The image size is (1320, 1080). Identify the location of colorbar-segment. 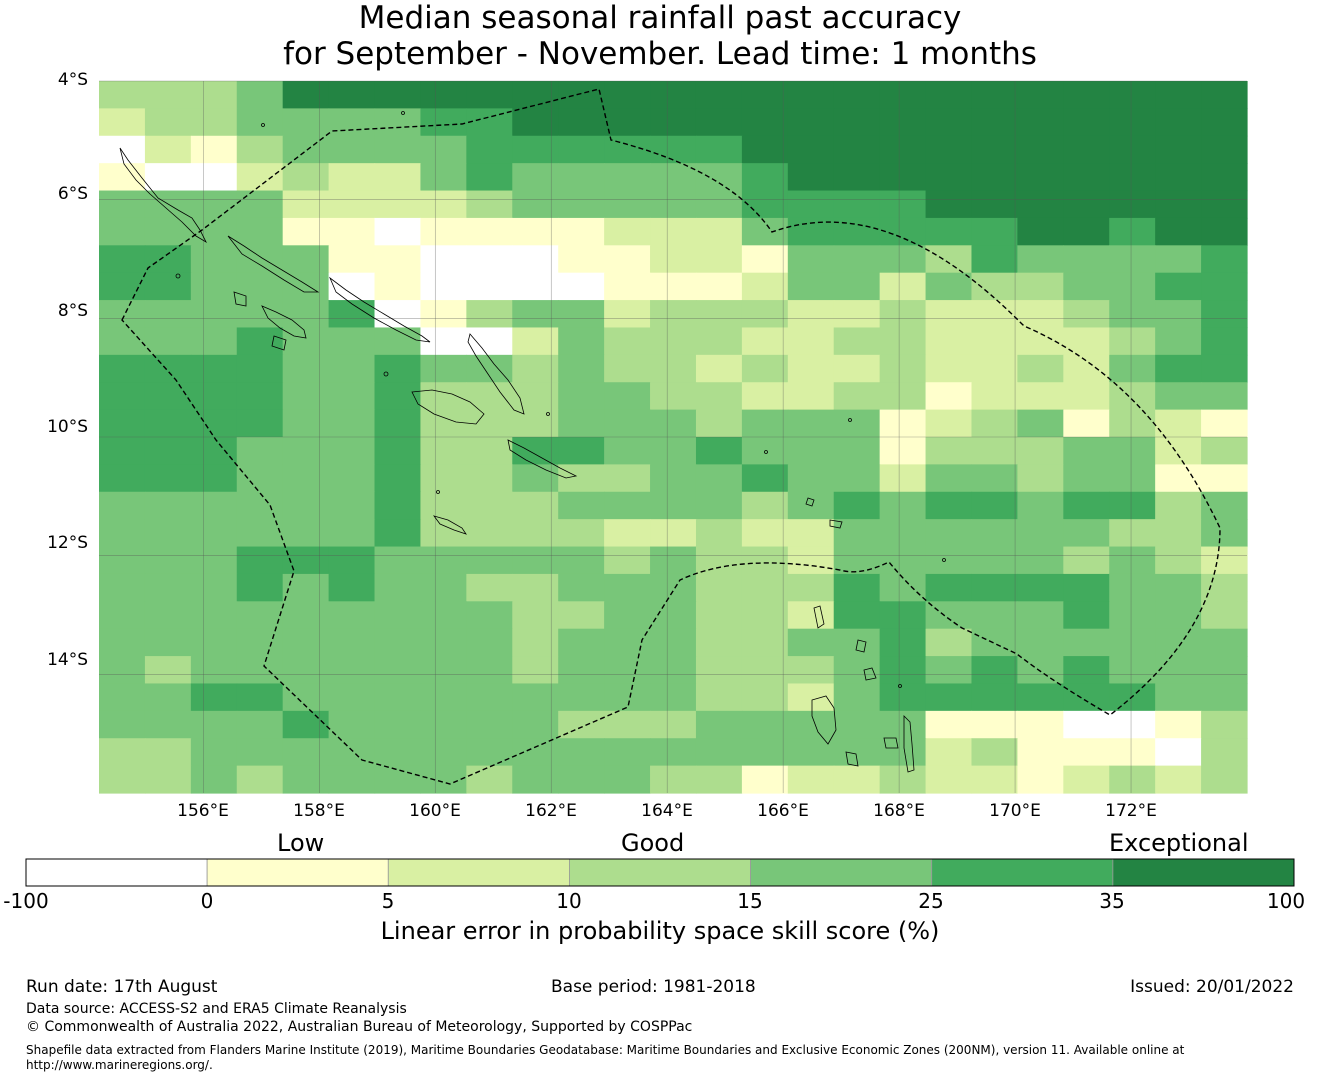
(660, 872).